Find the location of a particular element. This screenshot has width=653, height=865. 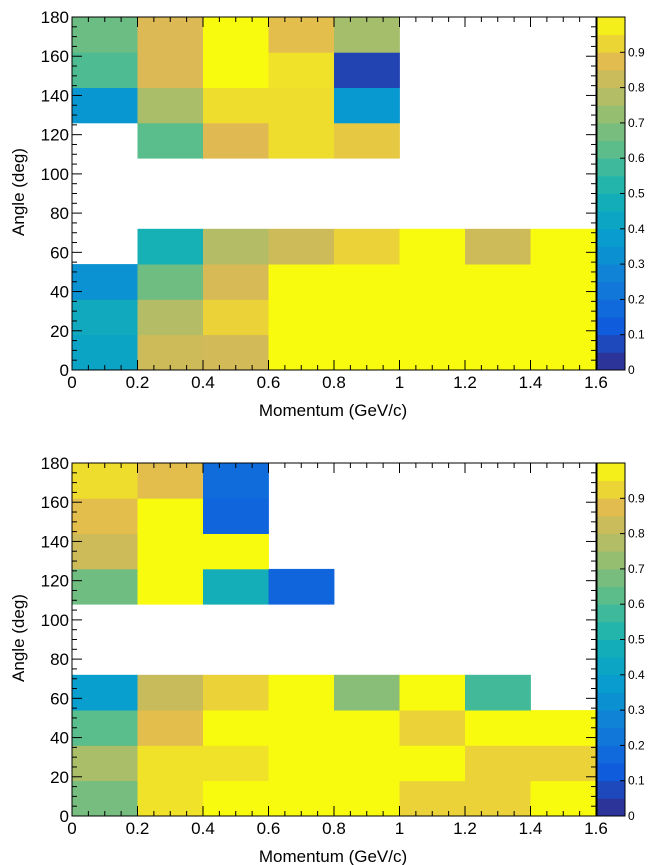

x-tick-label: 0.8 is located at coordinates (334, 382).